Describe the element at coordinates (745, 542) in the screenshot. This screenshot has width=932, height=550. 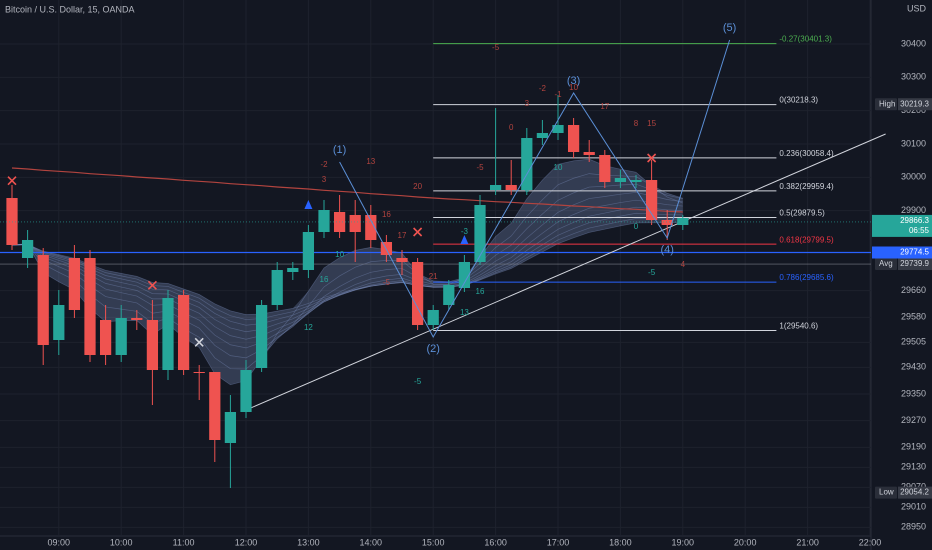
I see `x-tick-label: 20:00` at that location.